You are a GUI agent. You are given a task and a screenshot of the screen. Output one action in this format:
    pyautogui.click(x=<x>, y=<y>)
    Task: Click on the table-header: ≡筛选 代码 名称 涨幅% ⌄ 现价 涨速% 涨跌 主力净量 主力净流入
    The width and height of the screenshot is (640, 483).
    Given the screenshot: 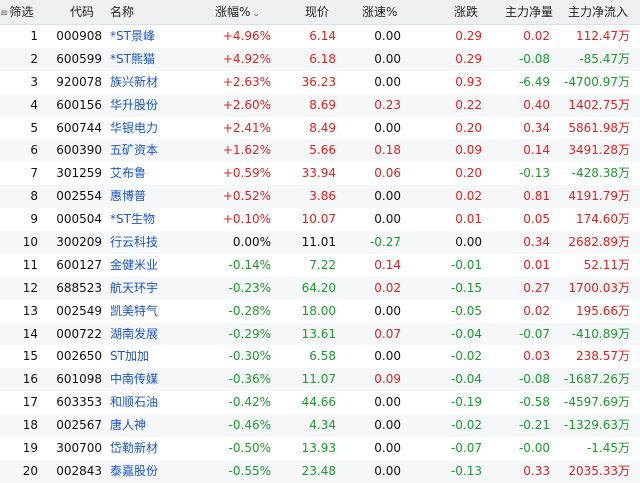 What is the action you would take?
    pyautogui.click(x=320, y=12)
    